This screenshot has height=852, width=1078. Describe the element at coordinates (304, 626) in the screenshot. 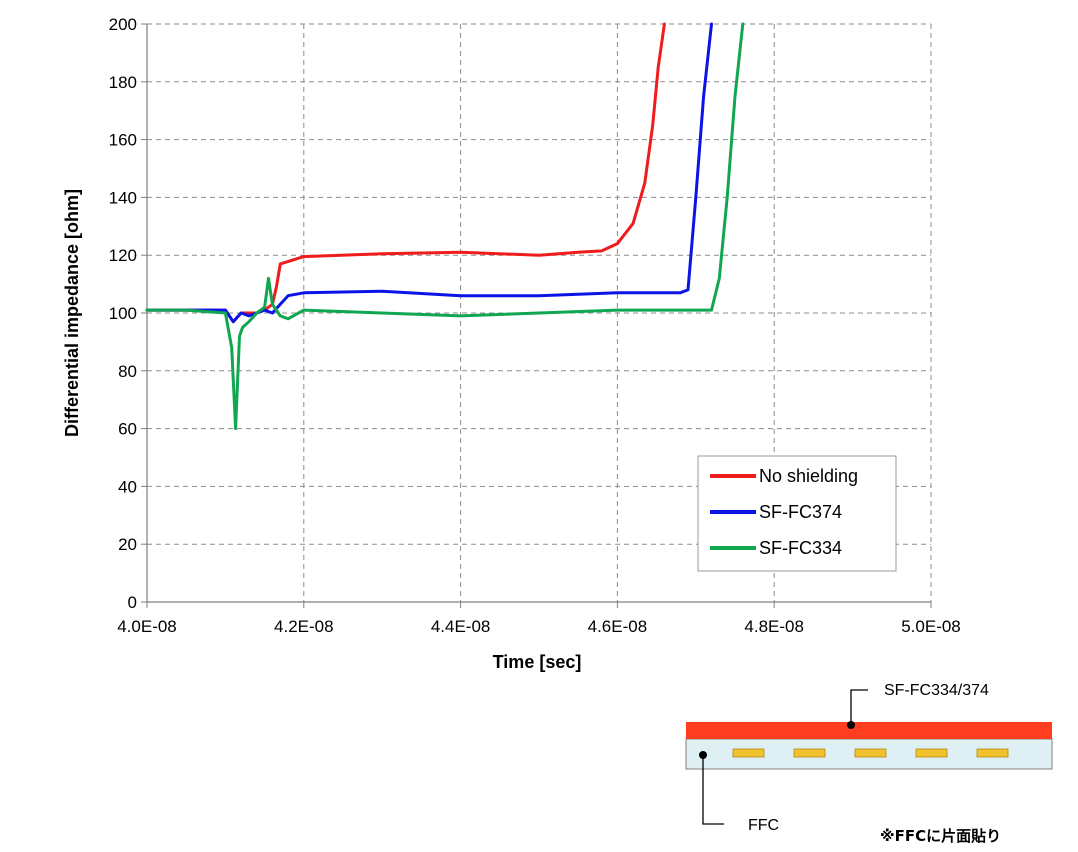

I see `x-tick-label: 4.2E-08` at that location.